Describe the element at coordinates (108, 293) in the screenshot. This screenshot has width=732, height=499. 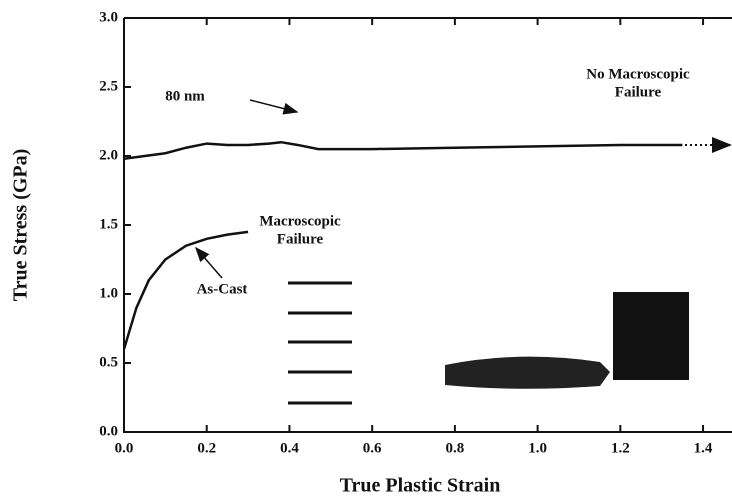
I see `y-tick-label: 1.0` at that location.